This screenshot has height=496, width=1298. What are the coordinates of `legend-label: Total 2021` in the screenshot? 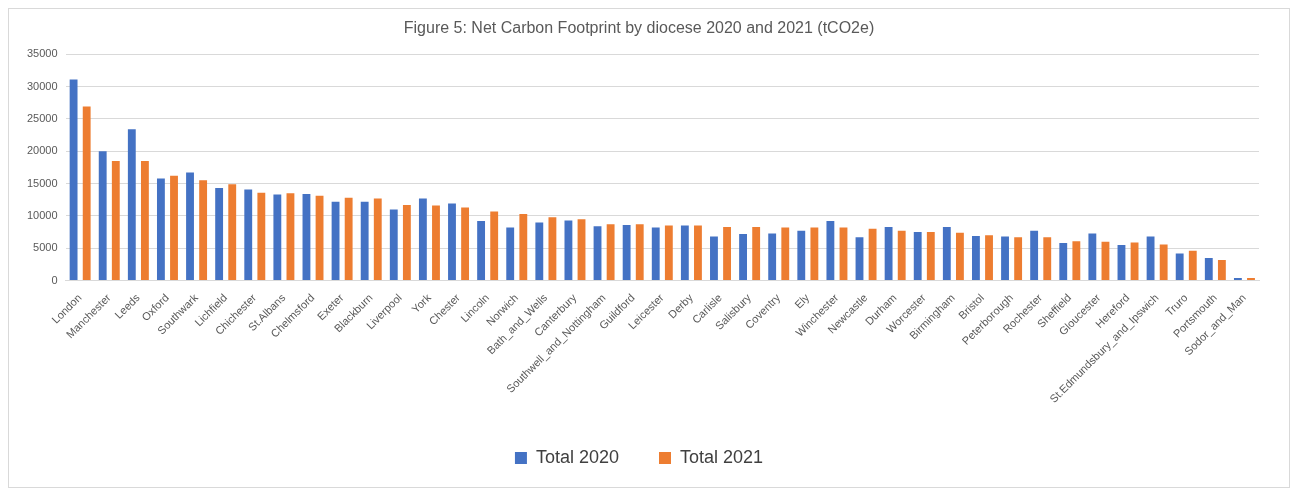 It's located at (722, 456).